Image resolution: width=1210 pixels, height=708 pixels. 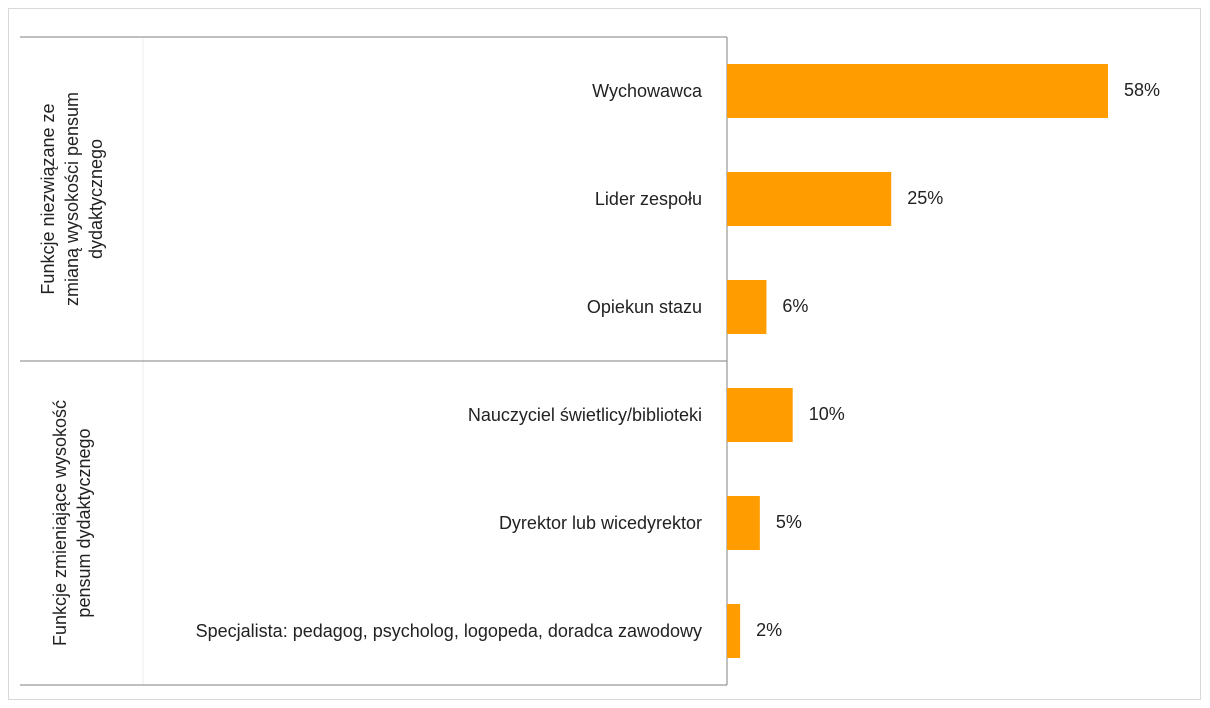 What do you see at coordinates (827, 414) in the screenshot?
I see `value-label: 10%` at bounding box center [827, 414].